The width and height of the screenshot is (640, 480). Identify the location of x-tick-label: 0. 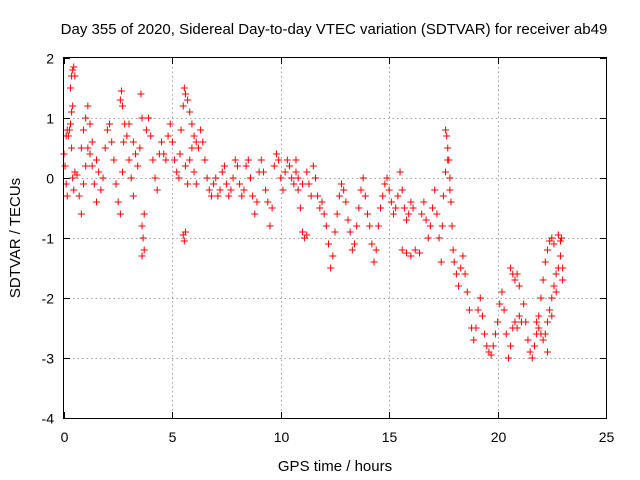
(65, 437).